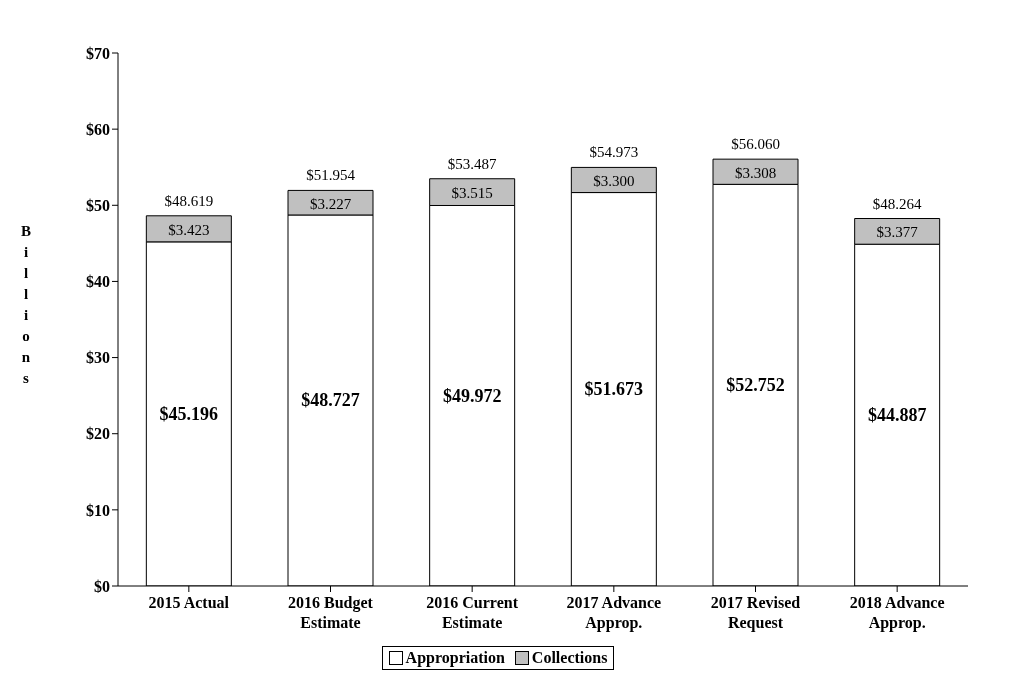  What do you see at coordinates (755, 613) in the screenshot?
I see `x-tick-label: 2017 Revised Request` at bounding box center [755, 613].